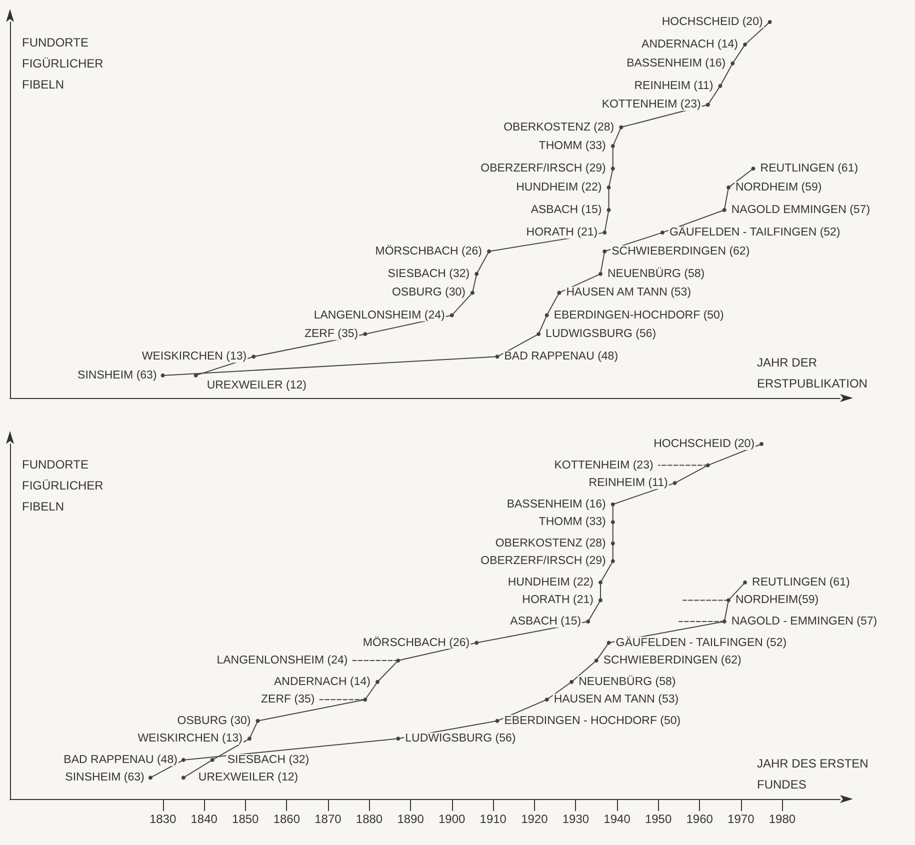 The width and height of the screenshot is (915, 845). I want to click on annotation: LUDWIGSBURG (56), so click(460, 738).